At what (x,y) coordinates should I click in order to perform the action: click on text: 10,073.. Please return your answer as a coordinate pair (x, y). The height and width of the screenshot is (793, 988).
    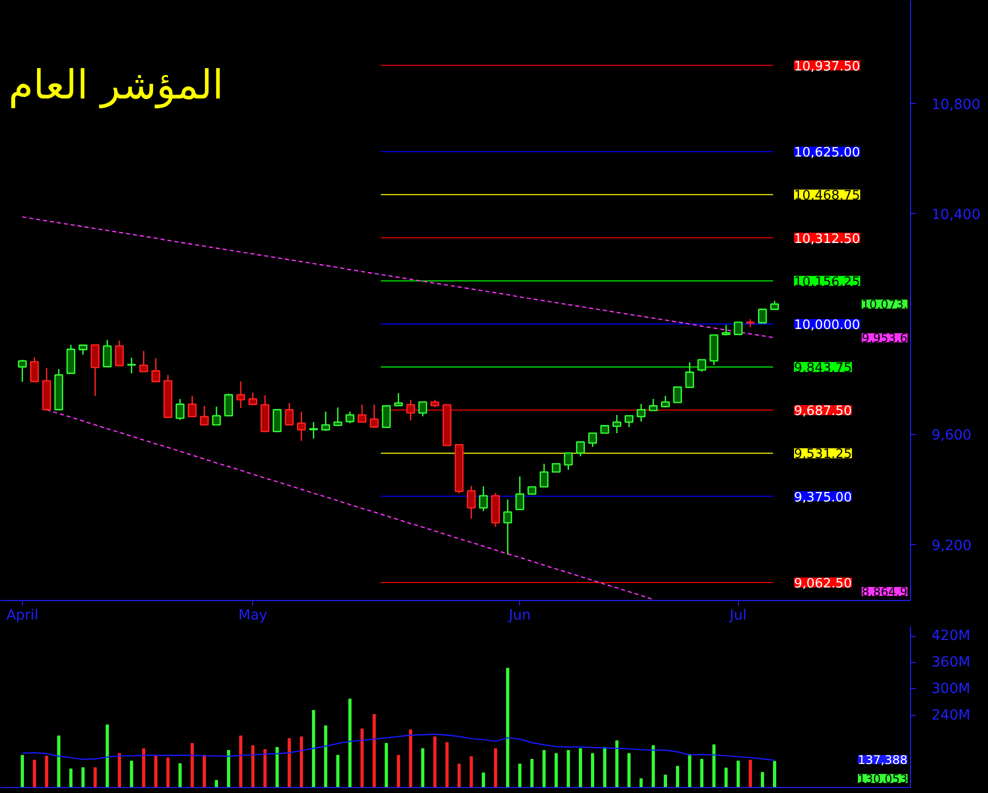
    Looking at the image, I should click on (885, 305).